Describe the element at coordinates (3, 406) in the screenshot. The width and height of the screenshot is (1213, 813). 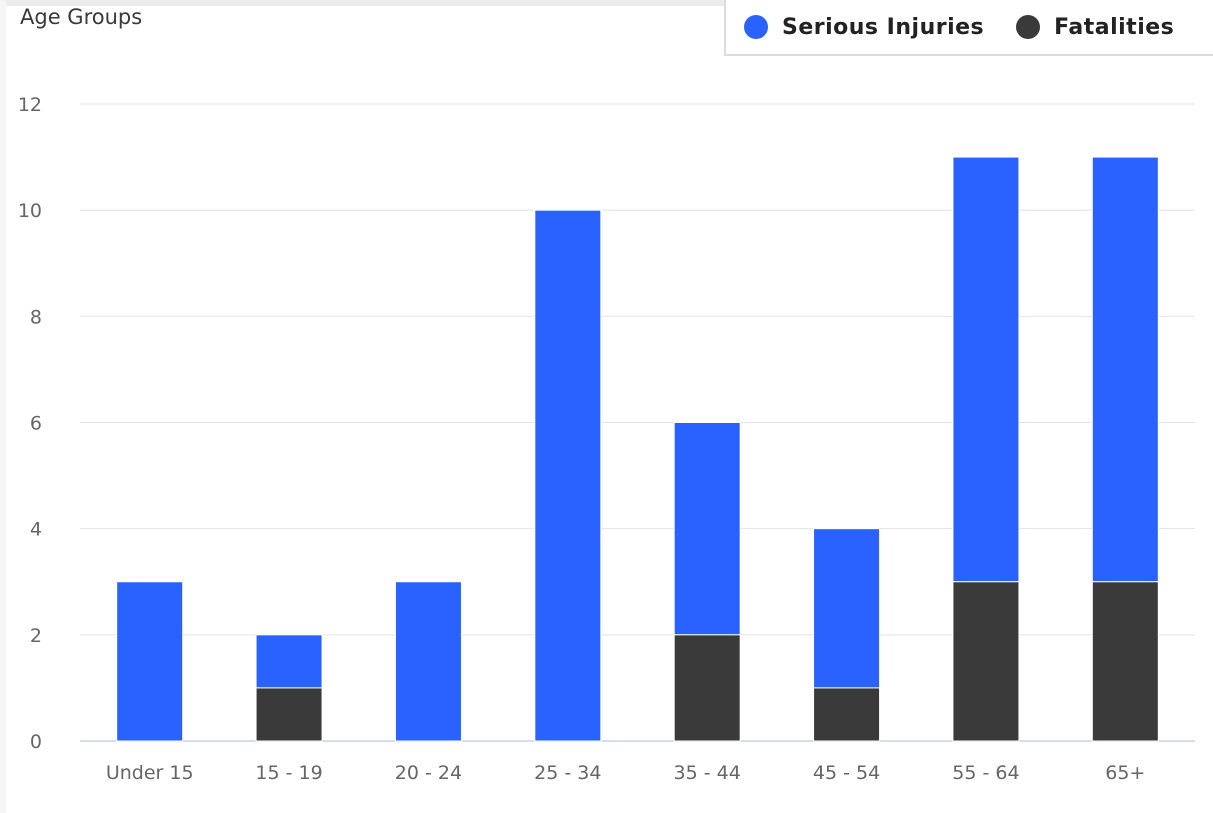
I see `left-edge` at that location.